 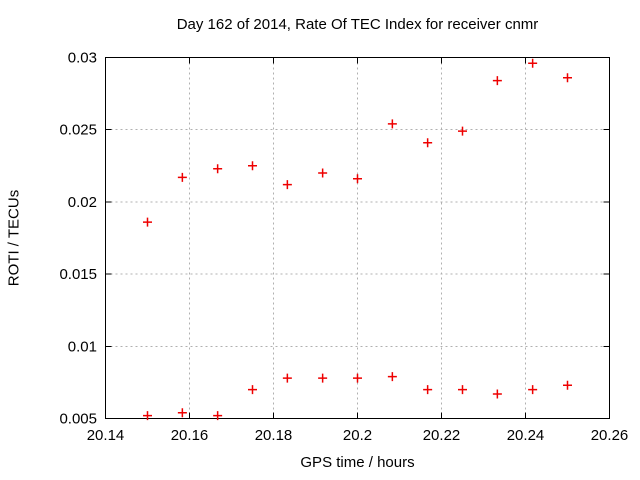 What do you see at coordinates (190, 435) in the screenshot?
I see `x-tick-label: 20.16` at bounding box center [190, 435].